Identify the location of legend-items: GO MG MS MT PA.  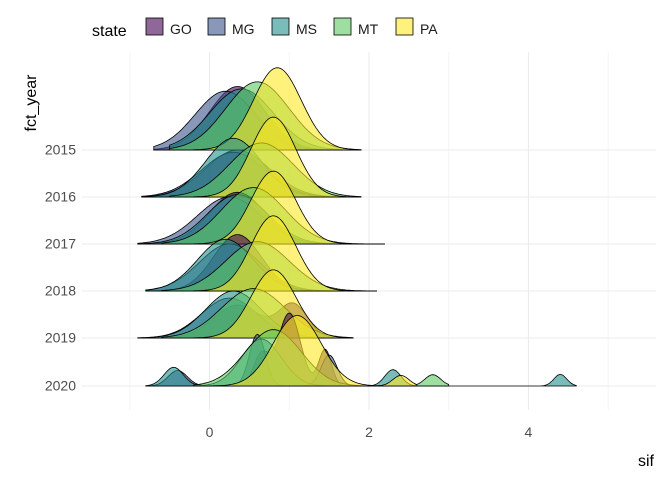
(291, 27).